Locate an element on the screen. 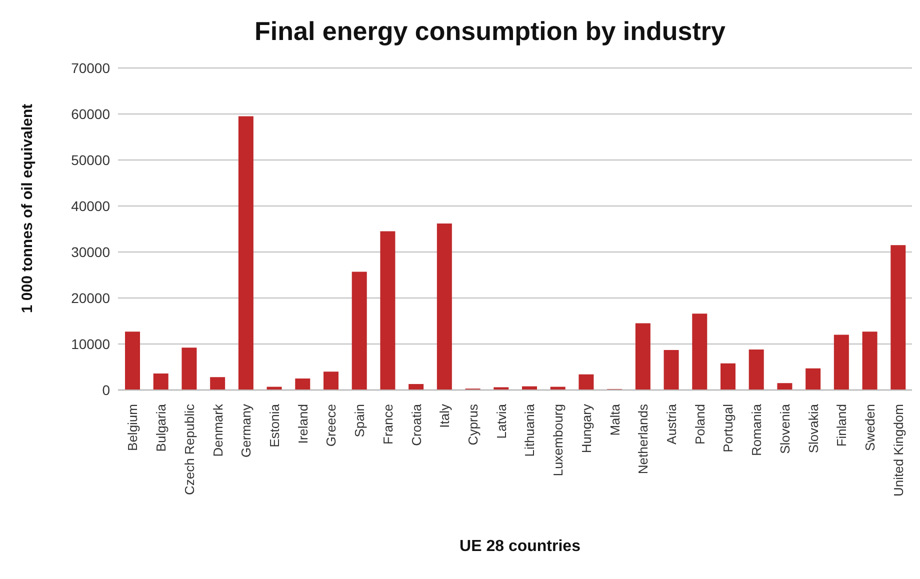  y-tick-label: 50000 is located at coordinates (90, 160).